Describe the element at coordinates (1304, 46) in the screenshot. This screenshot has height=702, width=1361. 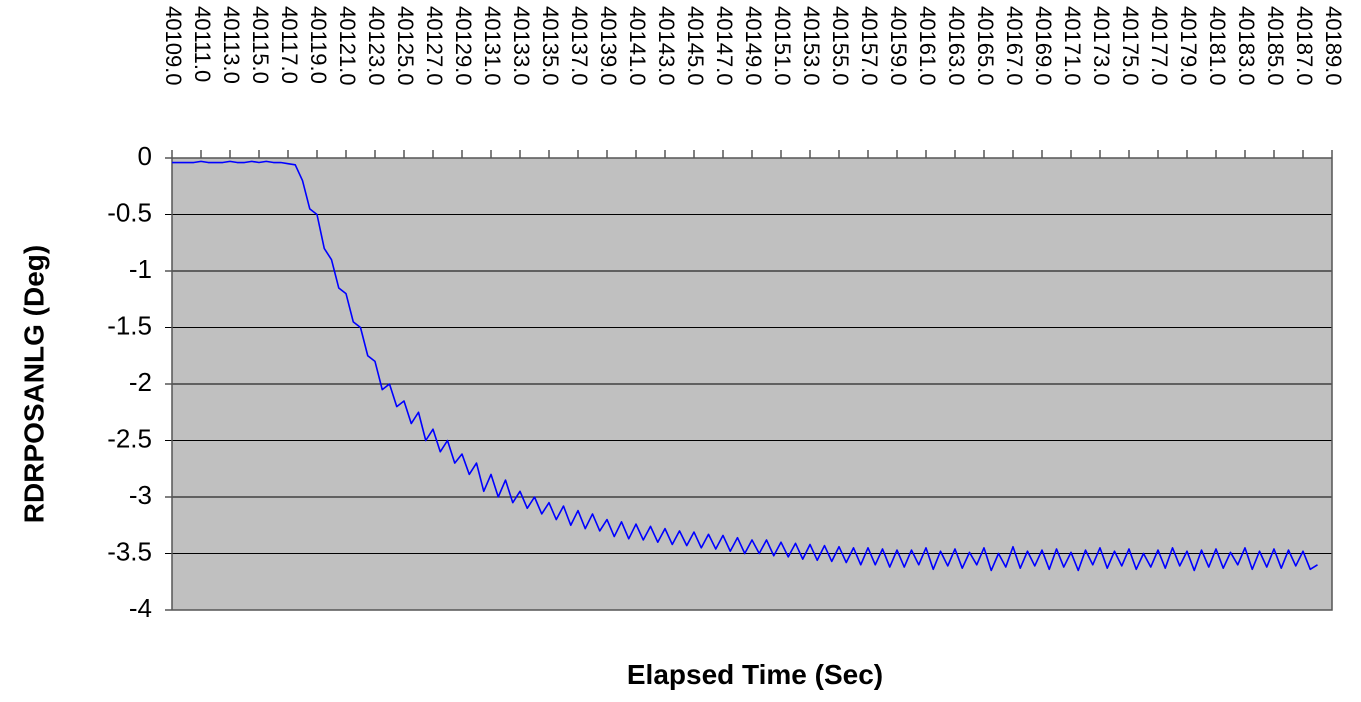
I see `x-tick-label: 40187.0` at that location.